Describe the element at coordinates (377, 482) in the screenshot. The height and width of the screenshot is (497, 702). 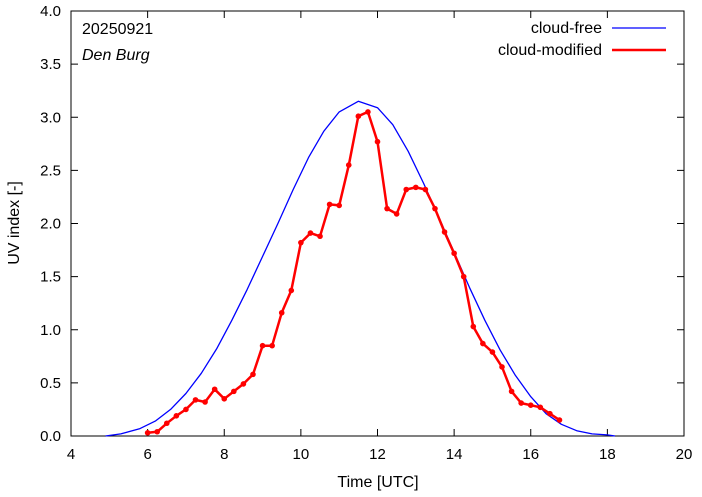
I see `x-axis-label: Time [UTC]` at that location.